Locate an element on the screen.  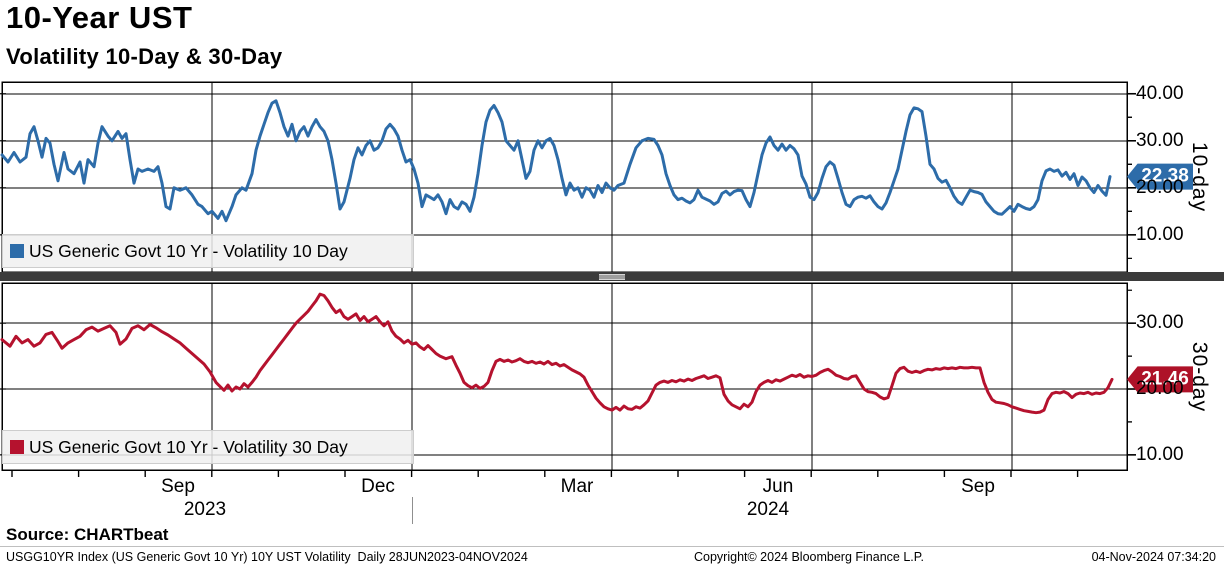
ytick-10-day-10.00: 10.00 is located at coordinates (1160, 234).